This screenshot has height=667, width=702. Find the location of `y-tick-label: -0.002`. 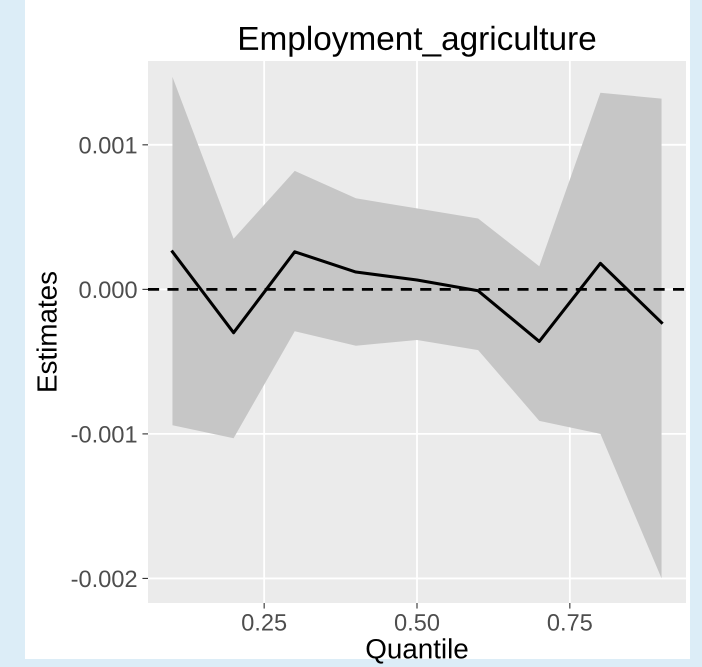

y-tick-label: -0.002 is located at coordinates (104, 579).